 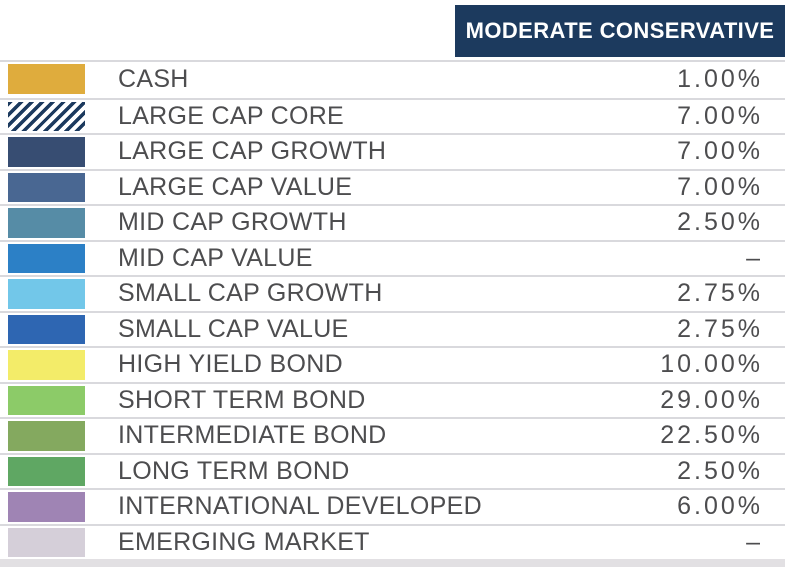 I want to click on asset-name: CASH, so click(x=153, y=79).